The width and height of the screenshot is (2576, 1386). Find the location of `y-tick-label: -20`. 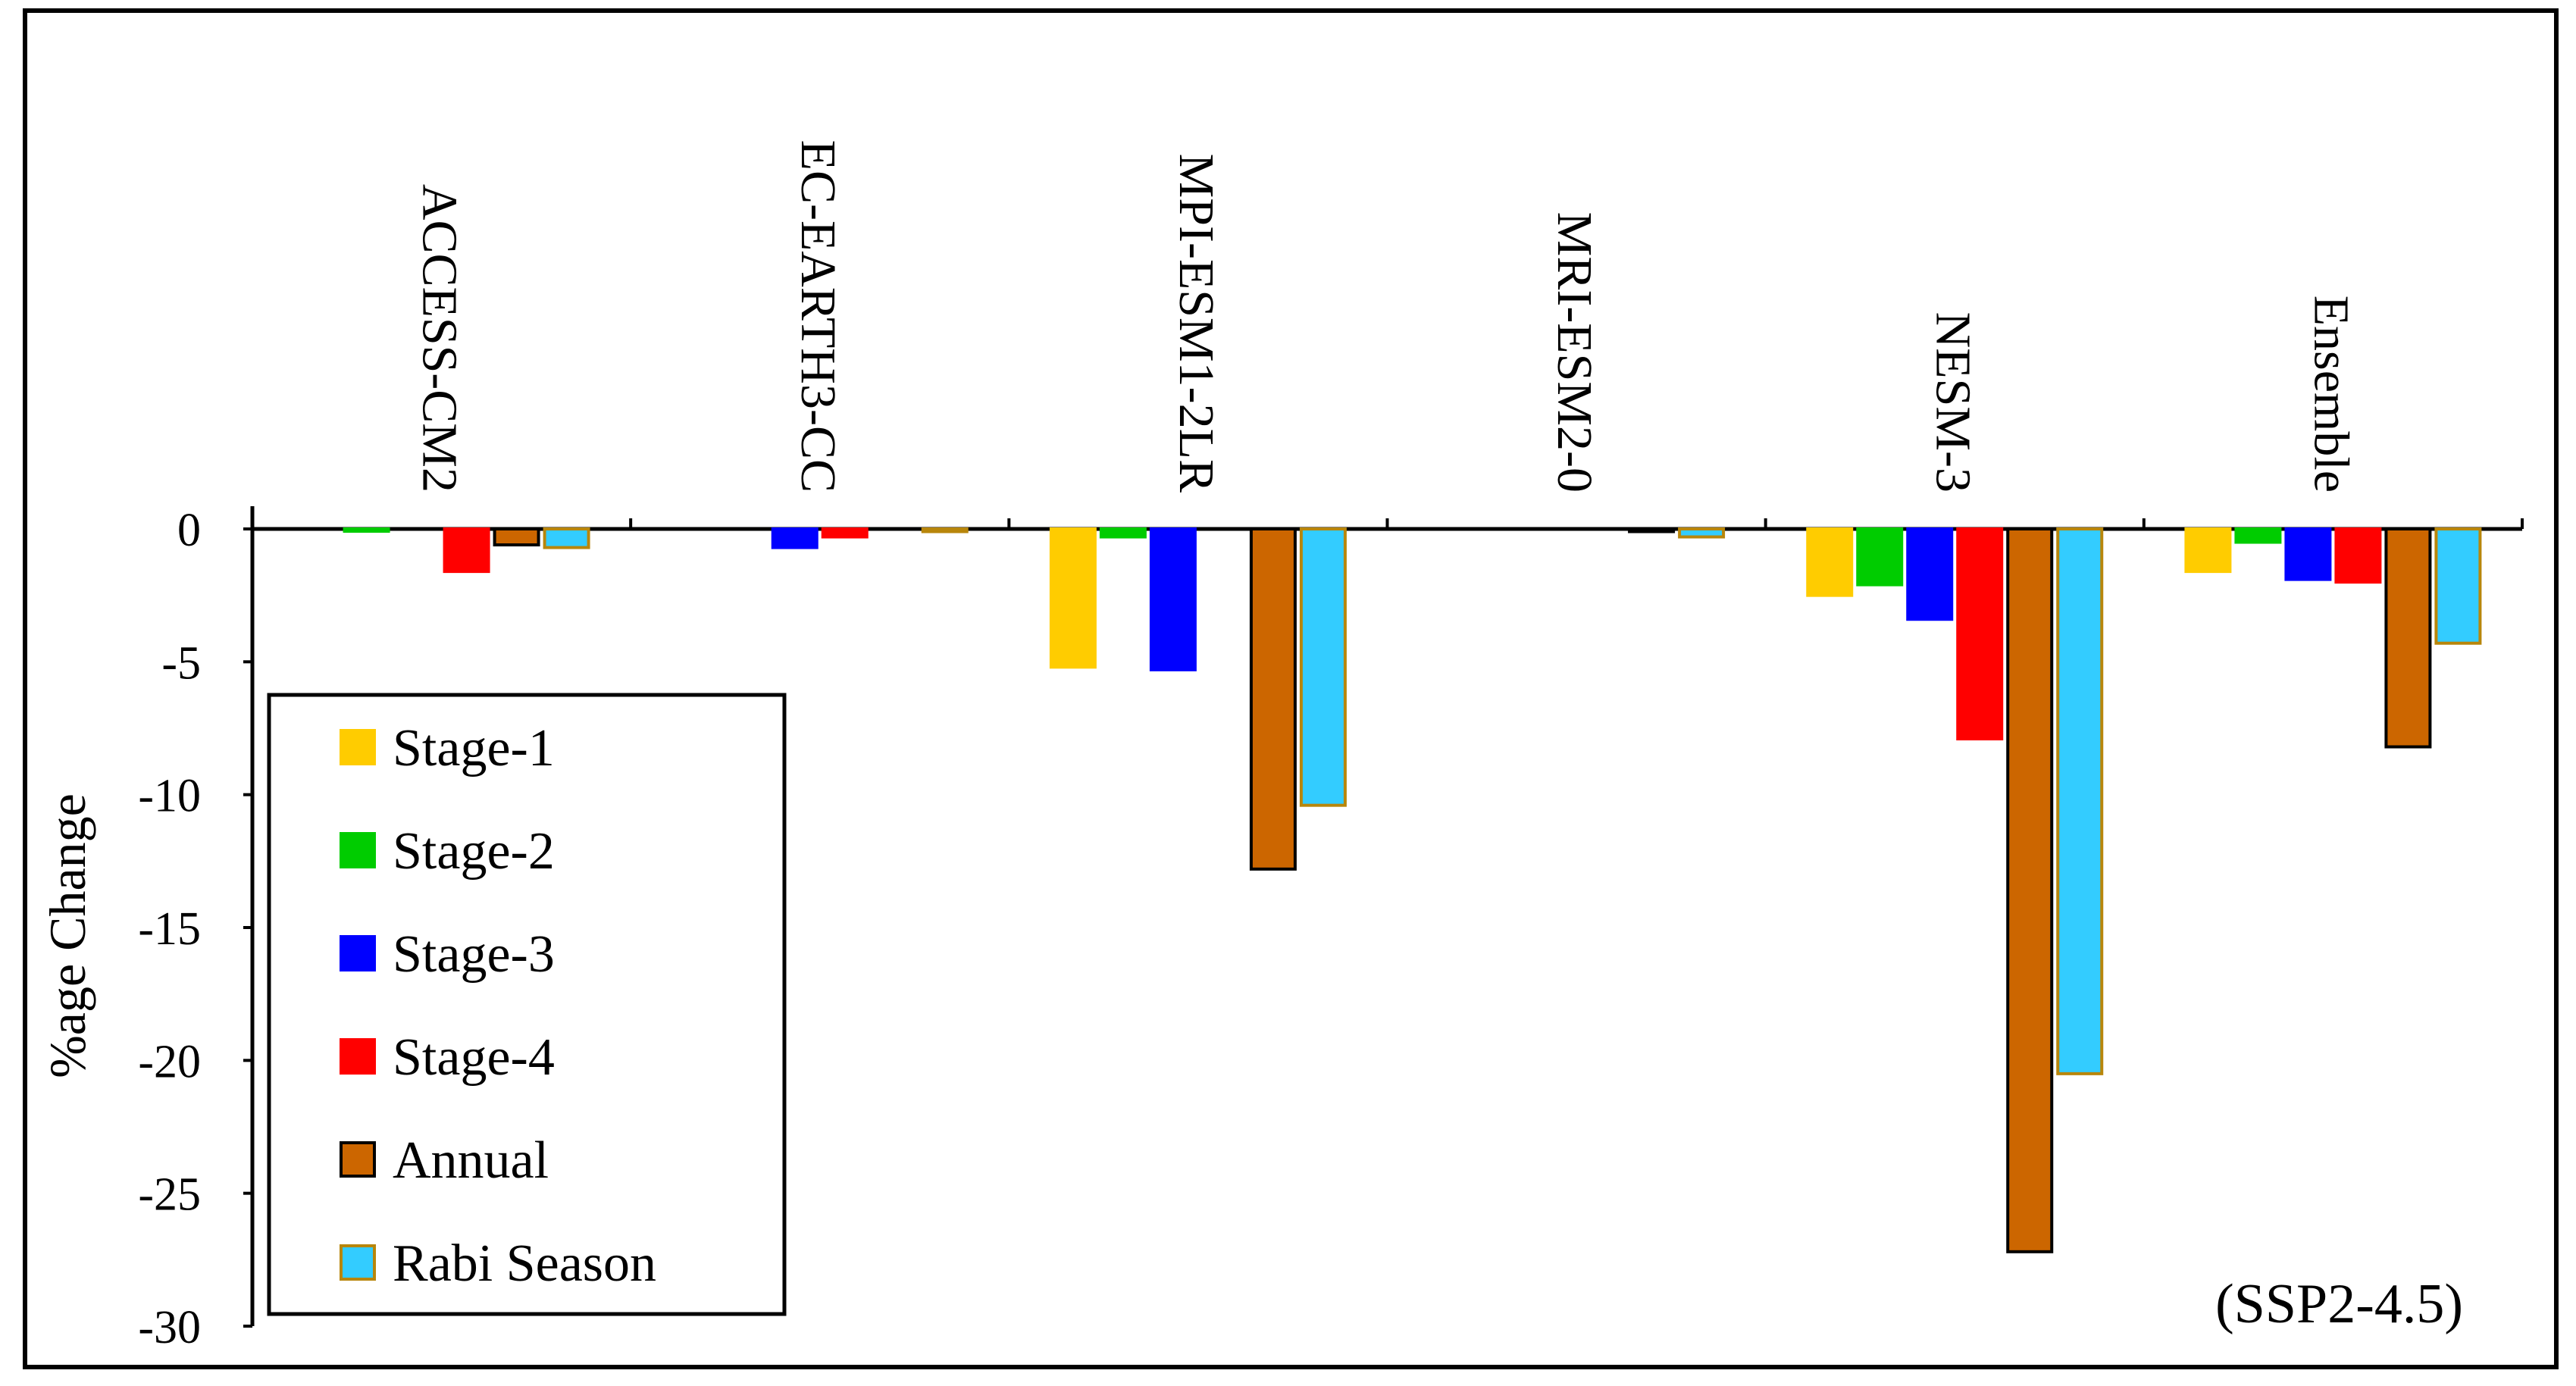

y-tick-label: -20 is located at coordinates (169, 1061).